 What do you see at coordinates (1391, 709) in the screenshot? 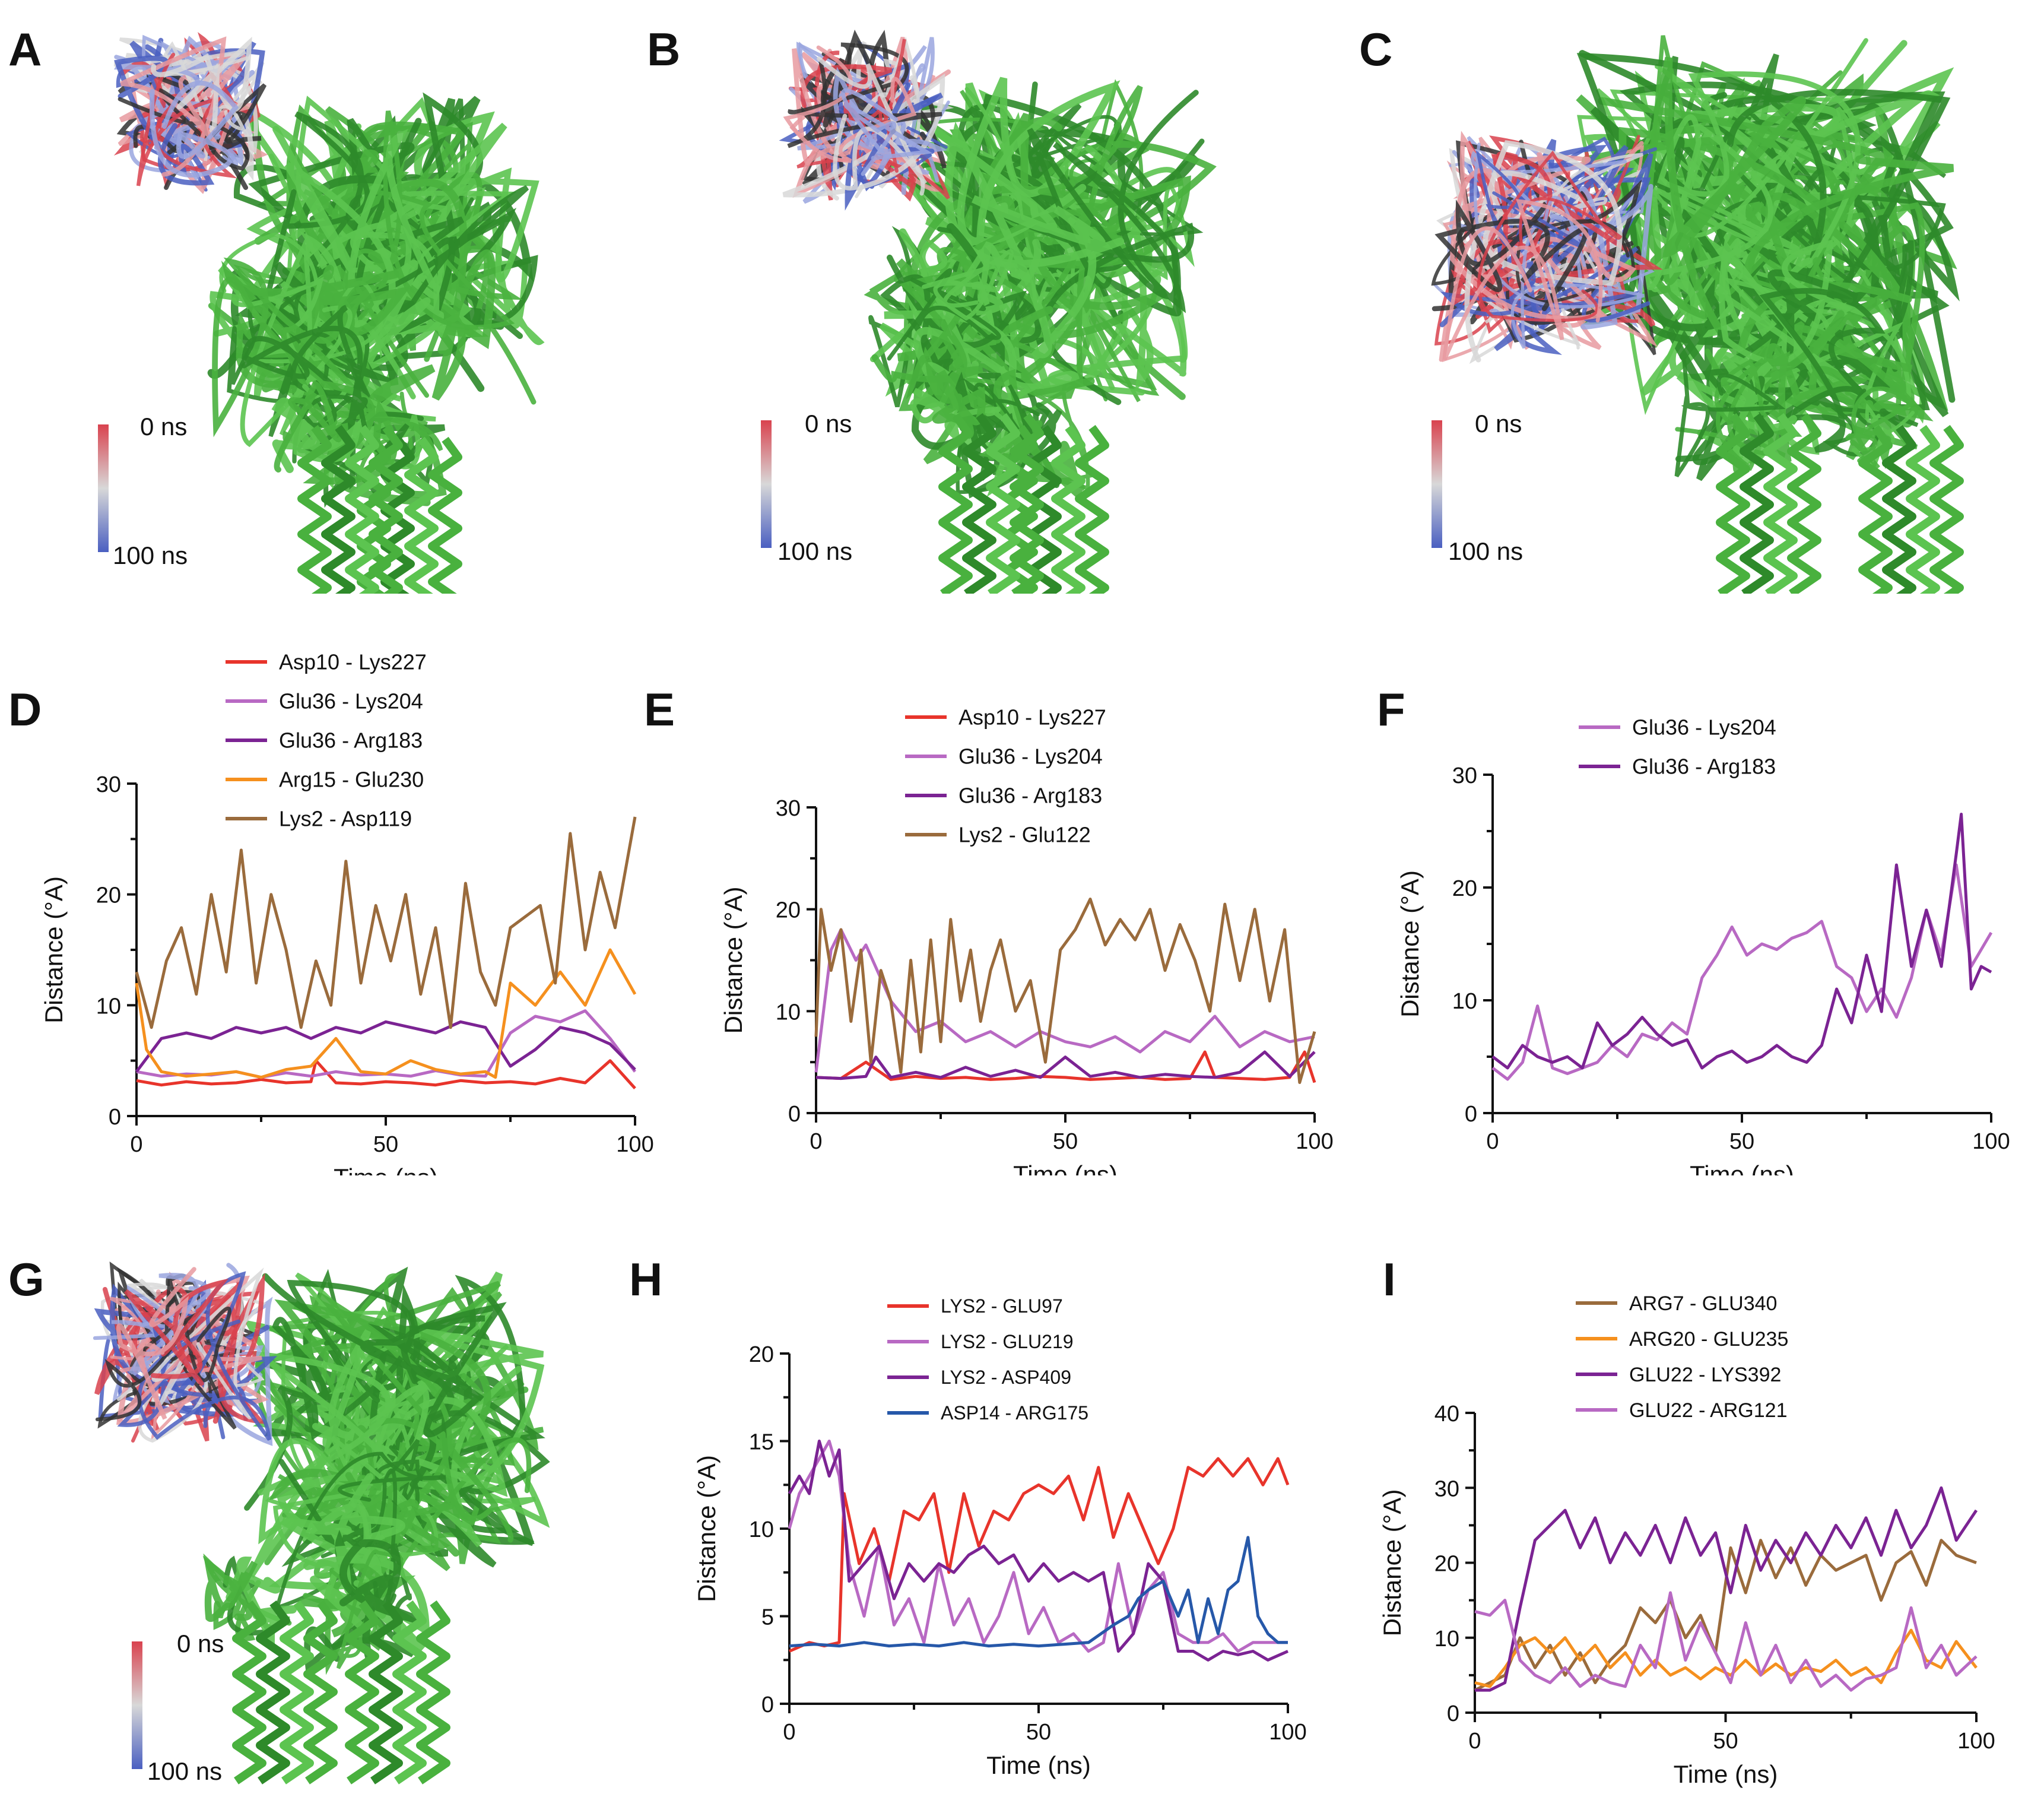
I see `panel-letter-f: F` at bounding box center [1391, 709].